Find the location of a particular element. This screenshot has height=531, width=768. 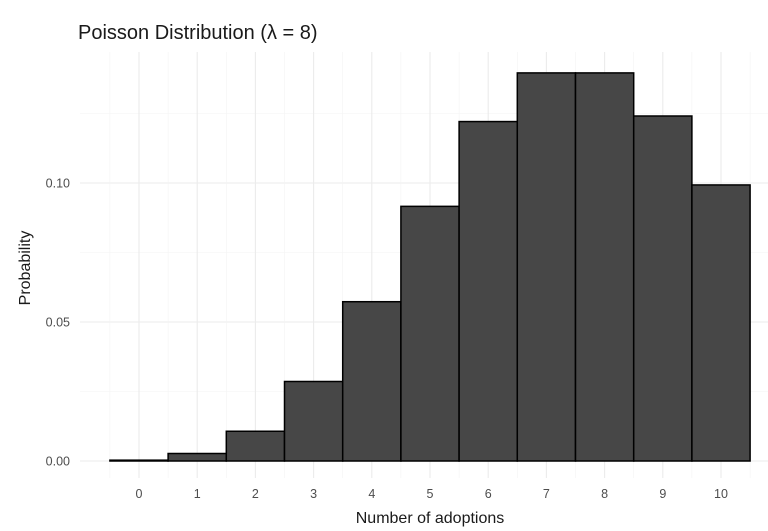

x-axis-title: Number of adoptions is located at coordinates (430, 518).